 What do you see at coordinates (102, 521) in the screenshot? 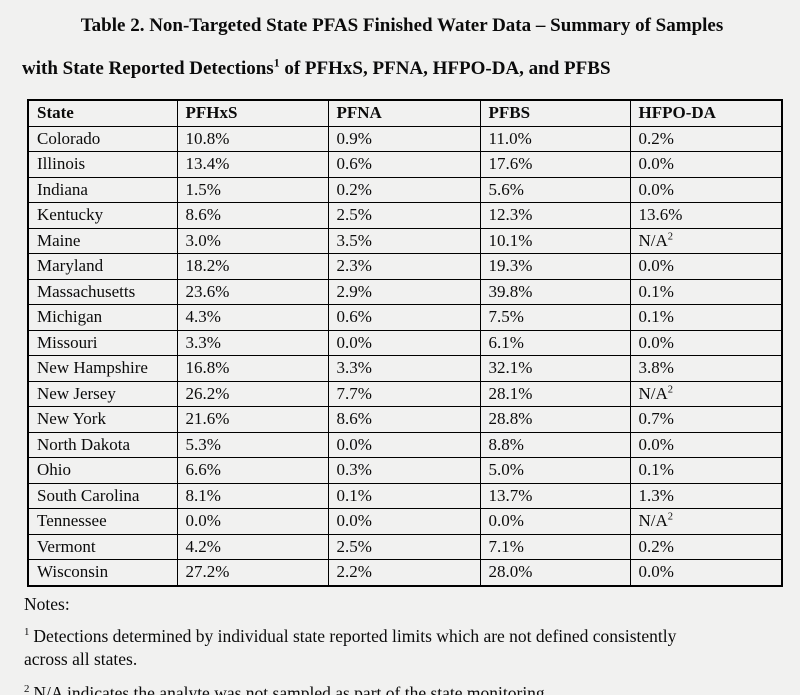
I see `state-cell: Tennessee` at bounding box center [102, 521].